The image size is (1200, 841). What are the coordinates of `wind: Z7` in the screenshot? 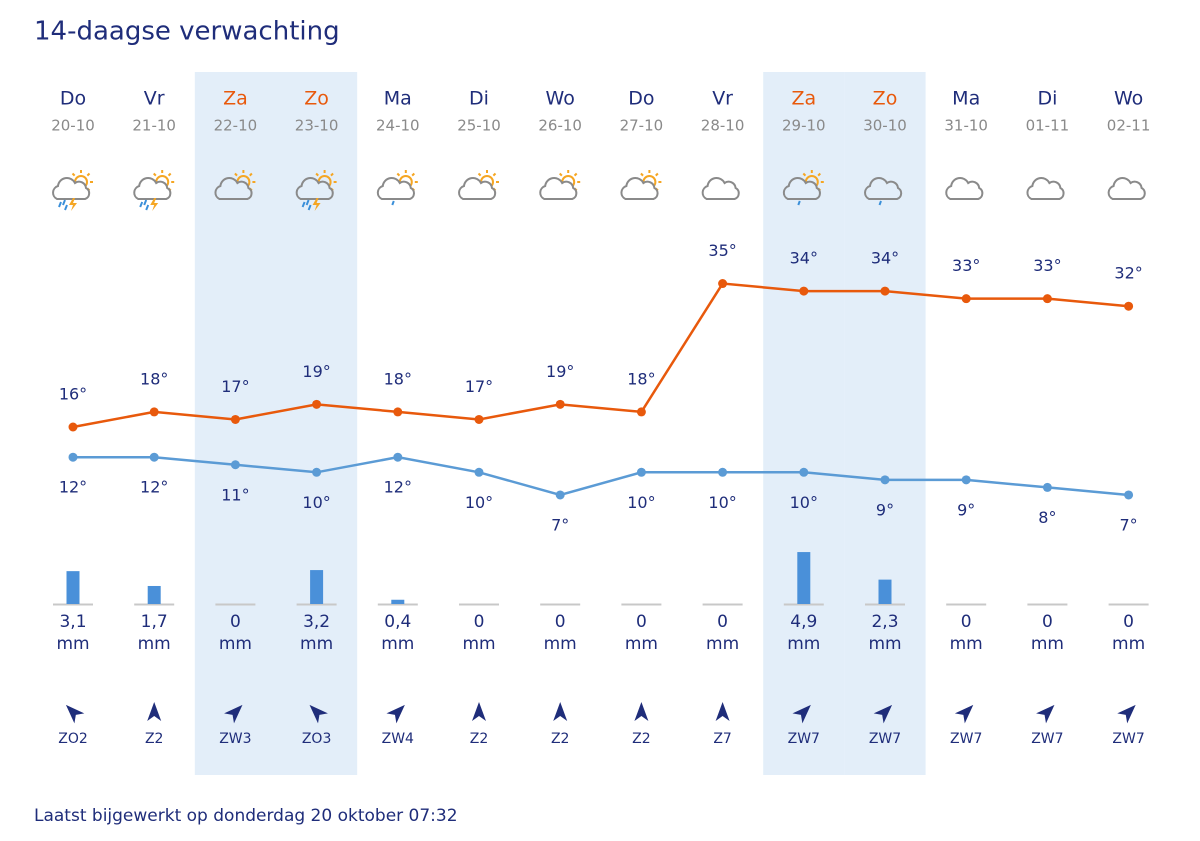 It's located at (722, 739).